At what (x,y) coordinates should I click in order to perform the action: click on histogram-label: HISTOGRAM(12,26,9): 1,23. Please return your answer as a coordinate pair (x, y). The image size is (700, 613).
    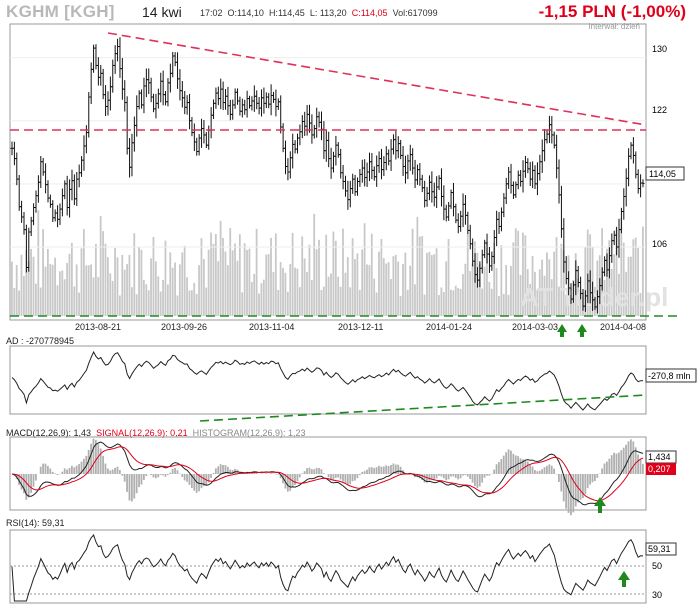
    Looking at the image, I should click on (249, 433).